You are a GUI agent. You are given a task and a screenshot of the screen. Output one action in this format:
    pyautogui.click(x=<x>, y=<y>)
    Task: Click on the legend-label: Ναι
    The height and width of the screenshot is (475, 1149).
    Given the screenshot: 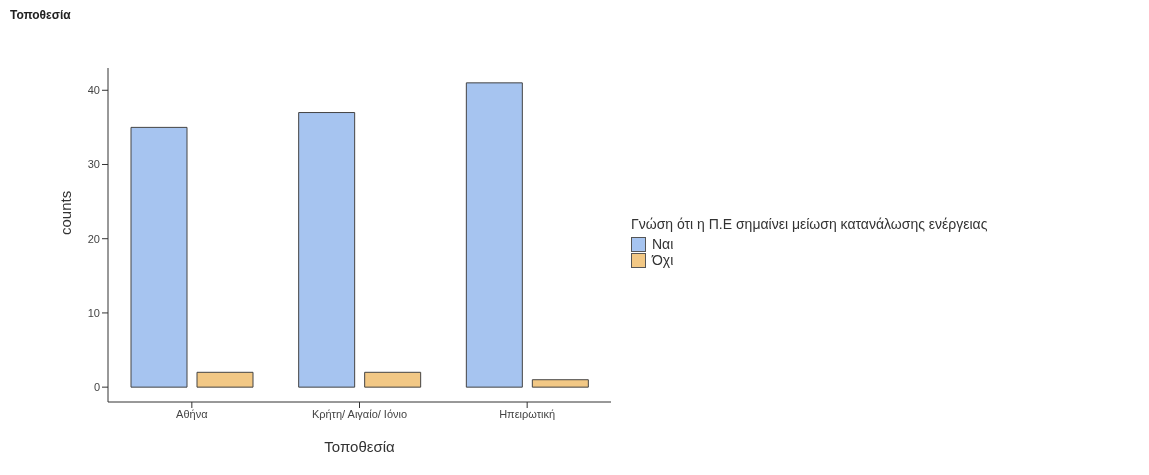 What is the action you would take?
    pyautogui.click(x=663, y=244)
    